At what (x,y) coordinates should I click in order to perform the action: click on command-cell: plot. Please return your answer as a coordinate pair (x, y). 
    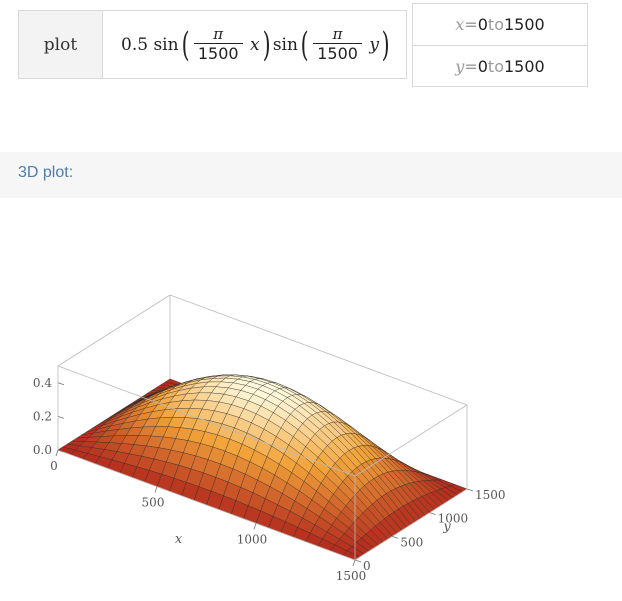
    Looking at the image, I should click on (61, 44).